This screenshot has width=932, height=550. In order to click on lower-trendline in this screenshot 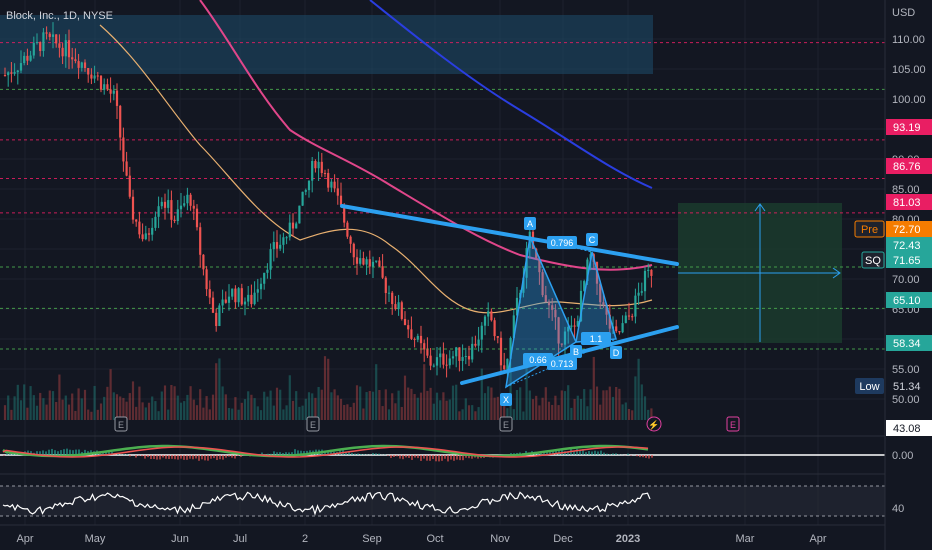, I will do `click(569, 355)`.